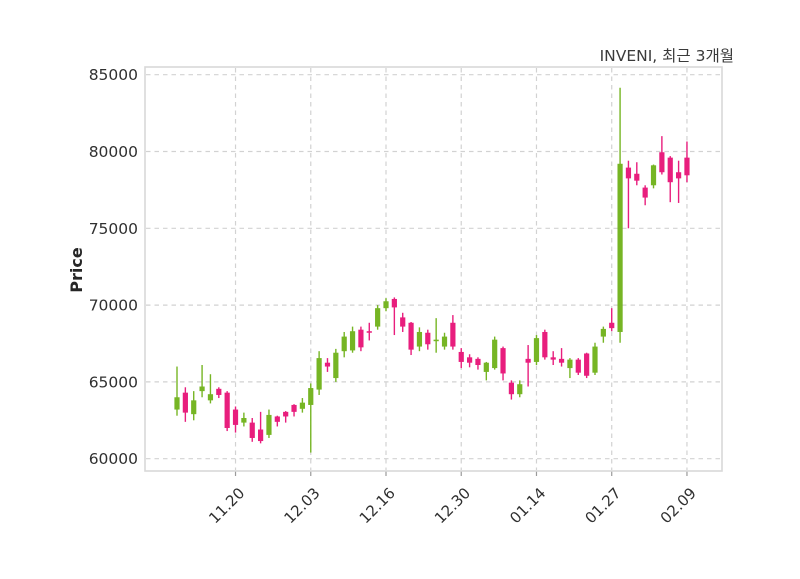  I want to click on x-tick-label: 12.30, so click(452, 505).